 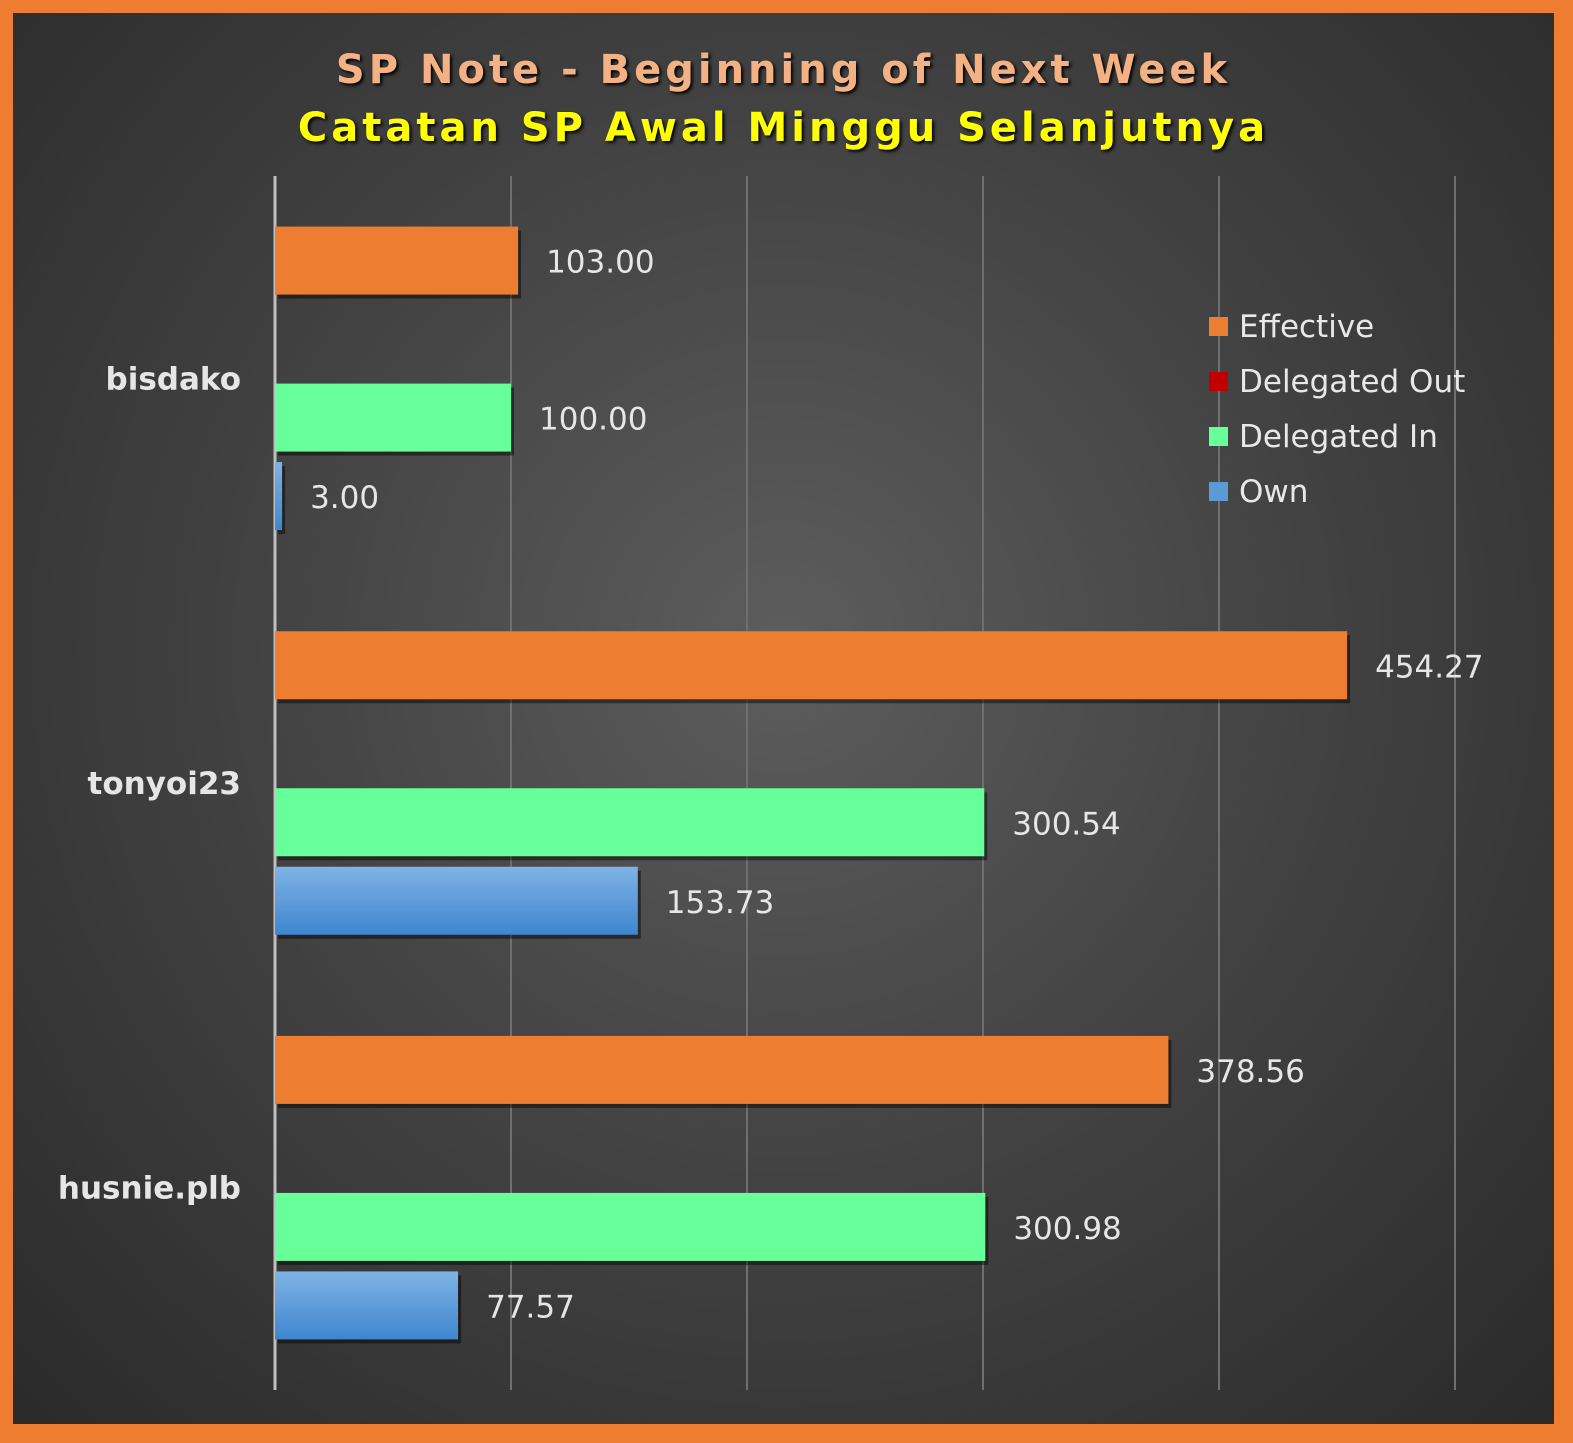 I want to click on legend-item-own: Own, so click(x=1337, y=491).